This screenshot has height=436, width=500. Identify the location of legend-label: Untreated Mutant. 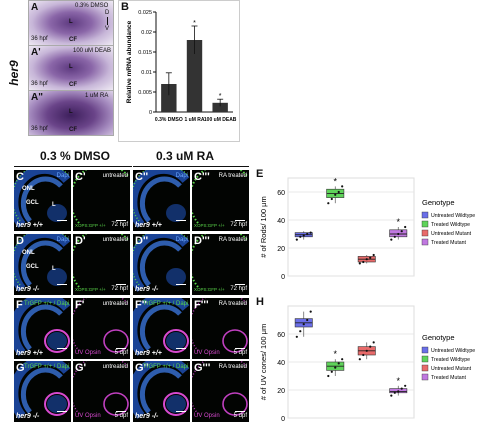
(451, 234).